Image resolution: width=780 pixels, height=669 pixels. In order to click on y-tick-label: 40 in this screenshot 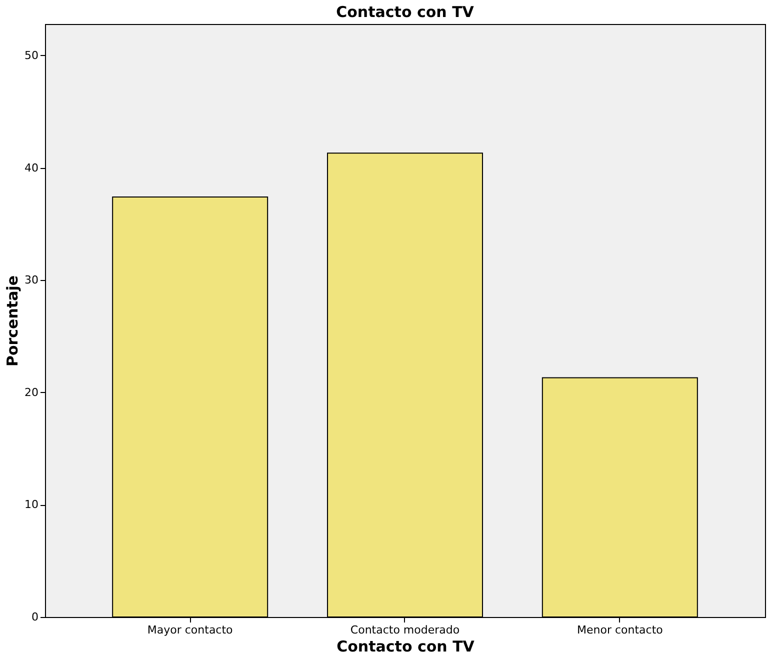, I will do `click(31, 167)`.